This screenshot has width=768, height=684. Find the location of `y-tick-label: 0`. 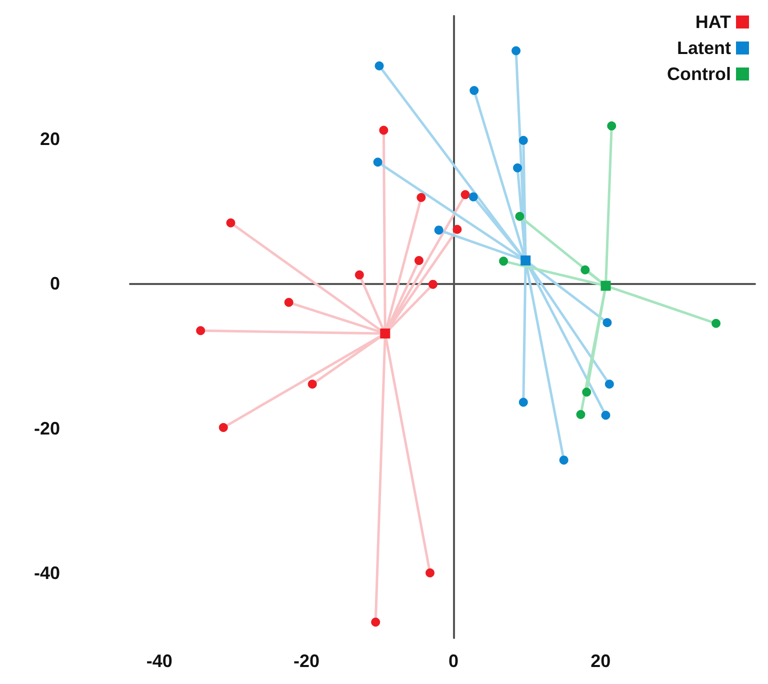

y-tick-label: 0 is located at coordinates (55, 284).